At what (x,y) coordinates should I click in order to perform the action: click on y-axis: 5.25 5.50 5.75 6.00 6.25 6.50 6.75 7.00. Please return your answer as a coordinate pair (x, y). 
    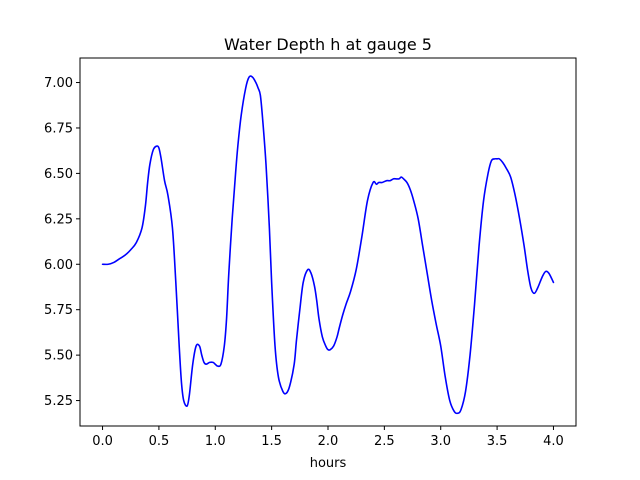
    Looking at the image, I should click on (62, 242).